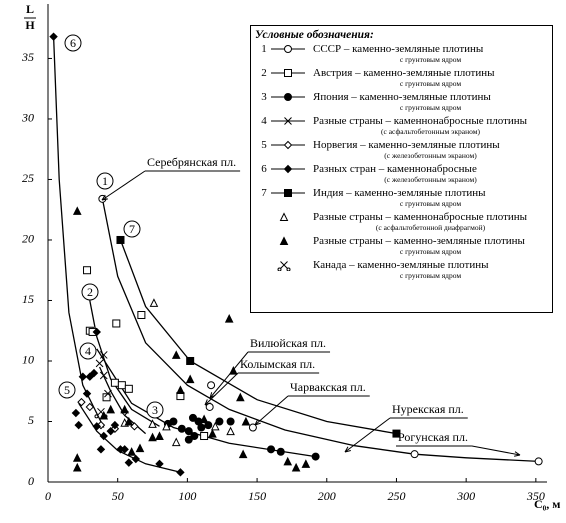 The width and height of the screenshot is (566, 523). Describe the element at coordinates (229, 375) in the screenshot. I see `annotation-arrow` at that location.